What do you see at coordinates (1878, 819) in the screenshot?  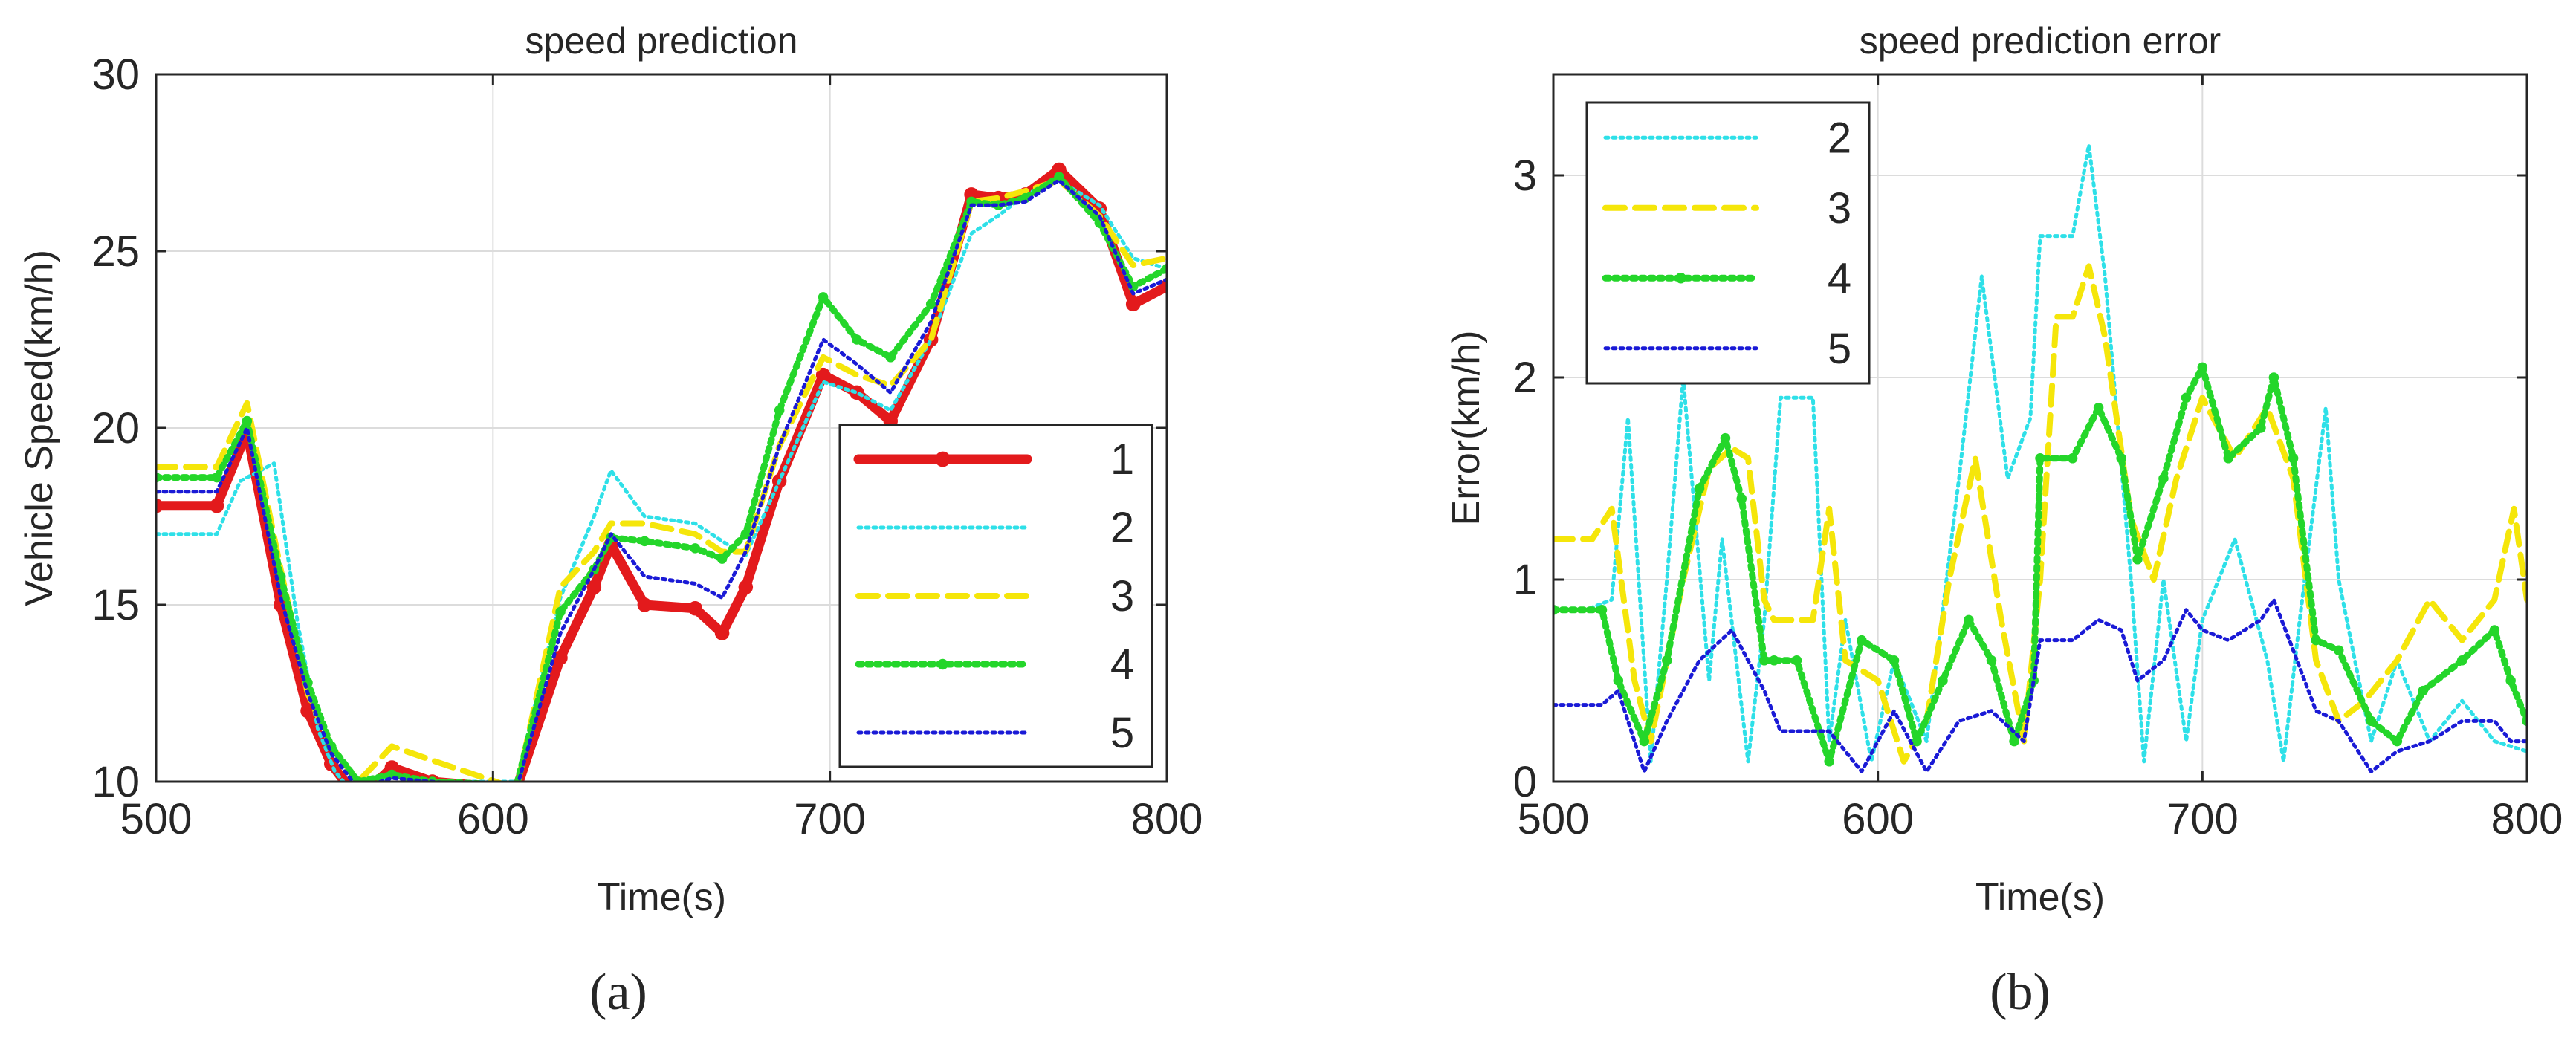 I see `x-tick-label: 600` at bounding box center [1878, 819].